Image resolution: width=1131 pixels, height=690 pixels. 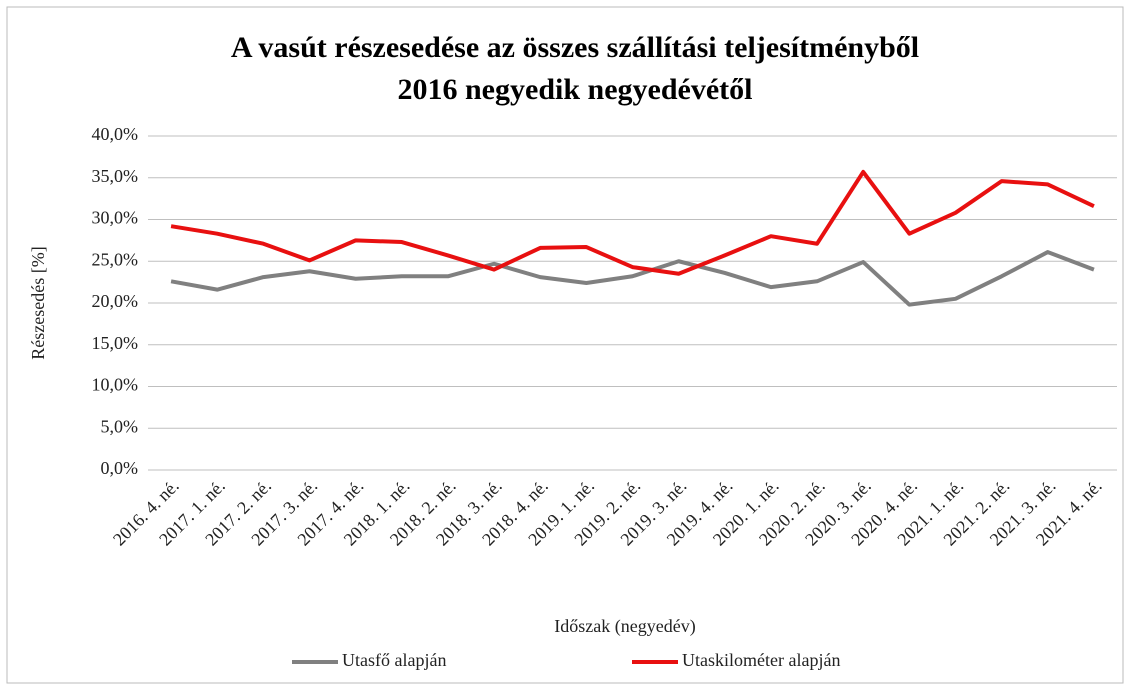 I want to click on chart-subtitle: 2016 negyedik negyedévétől, so click(x=575, y=89).